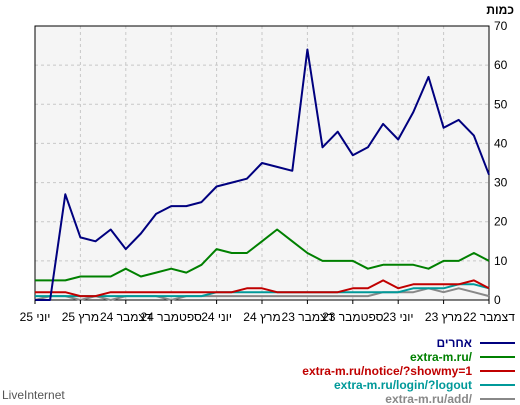  What do you see at coordinates (353, 317) in the screenshot?
I see `x-tick-label: ספטמבר 23` at bounding box center [353, 317].